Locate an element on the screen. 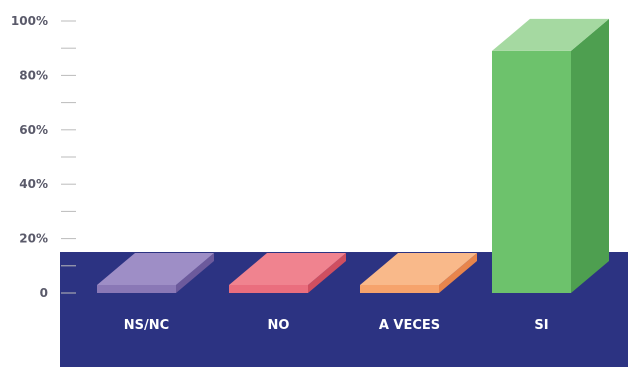 This screenshot has width=631, height=367. bar-ns-nc is located at coordinates (155, 273).